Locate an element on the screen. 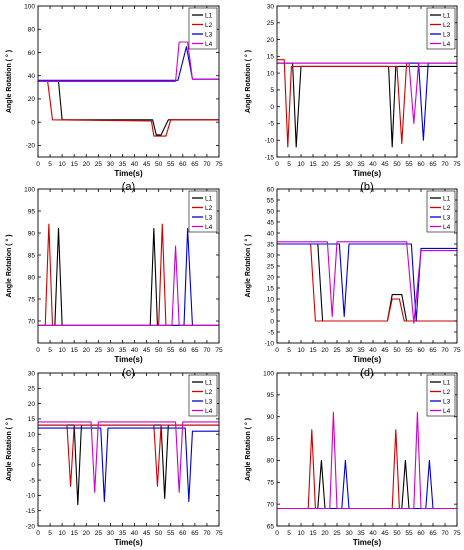  y-tick-label: 100 is located at coordinates (29, 189).